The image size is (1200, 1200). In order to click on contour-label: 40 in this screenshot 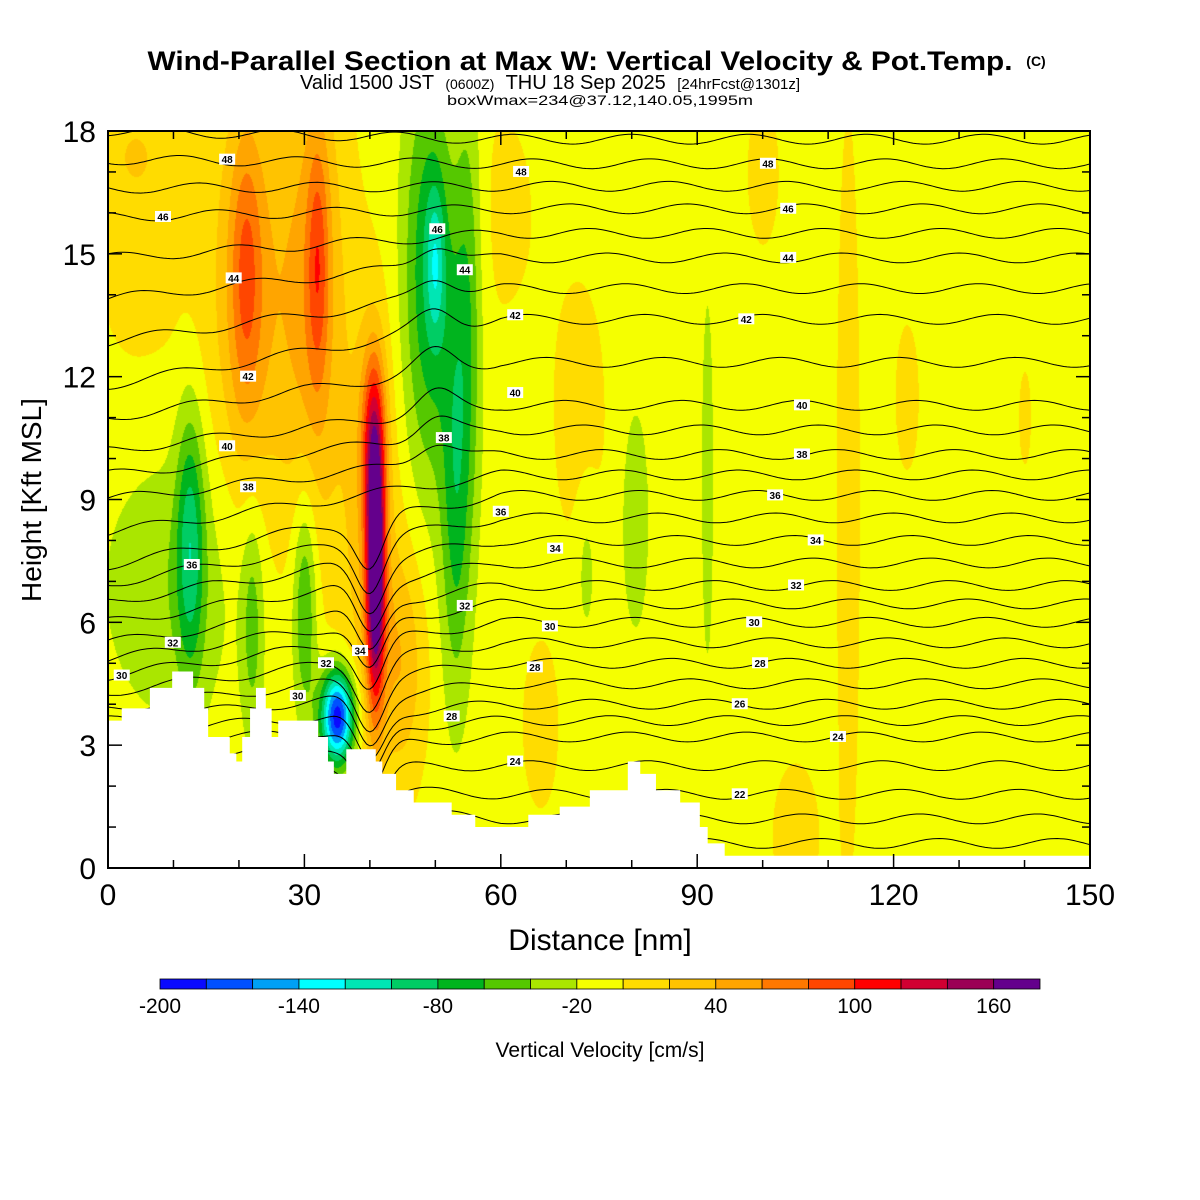, I will do `click(227, 446)`.